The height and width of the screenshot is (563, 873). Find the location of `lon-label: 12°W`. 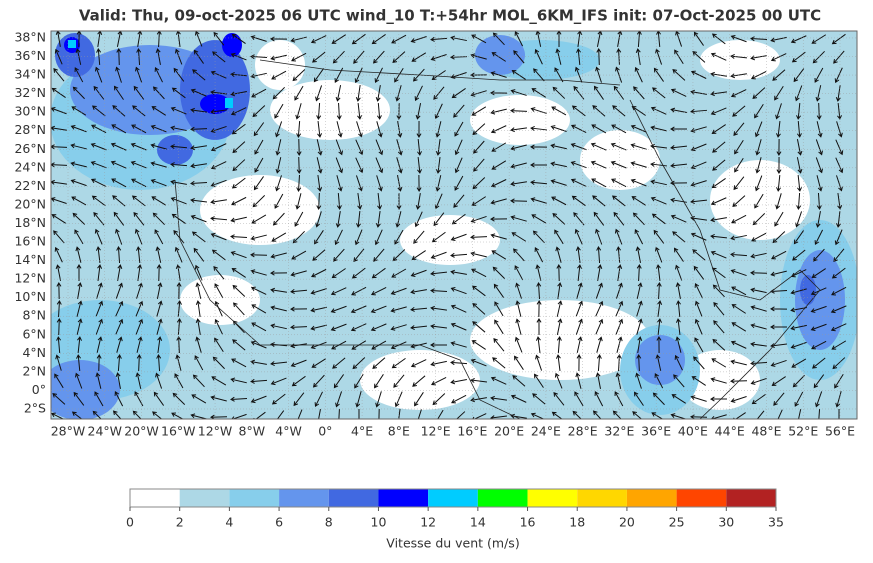

lon-label: 12°W is located at coordinates (215, 431).